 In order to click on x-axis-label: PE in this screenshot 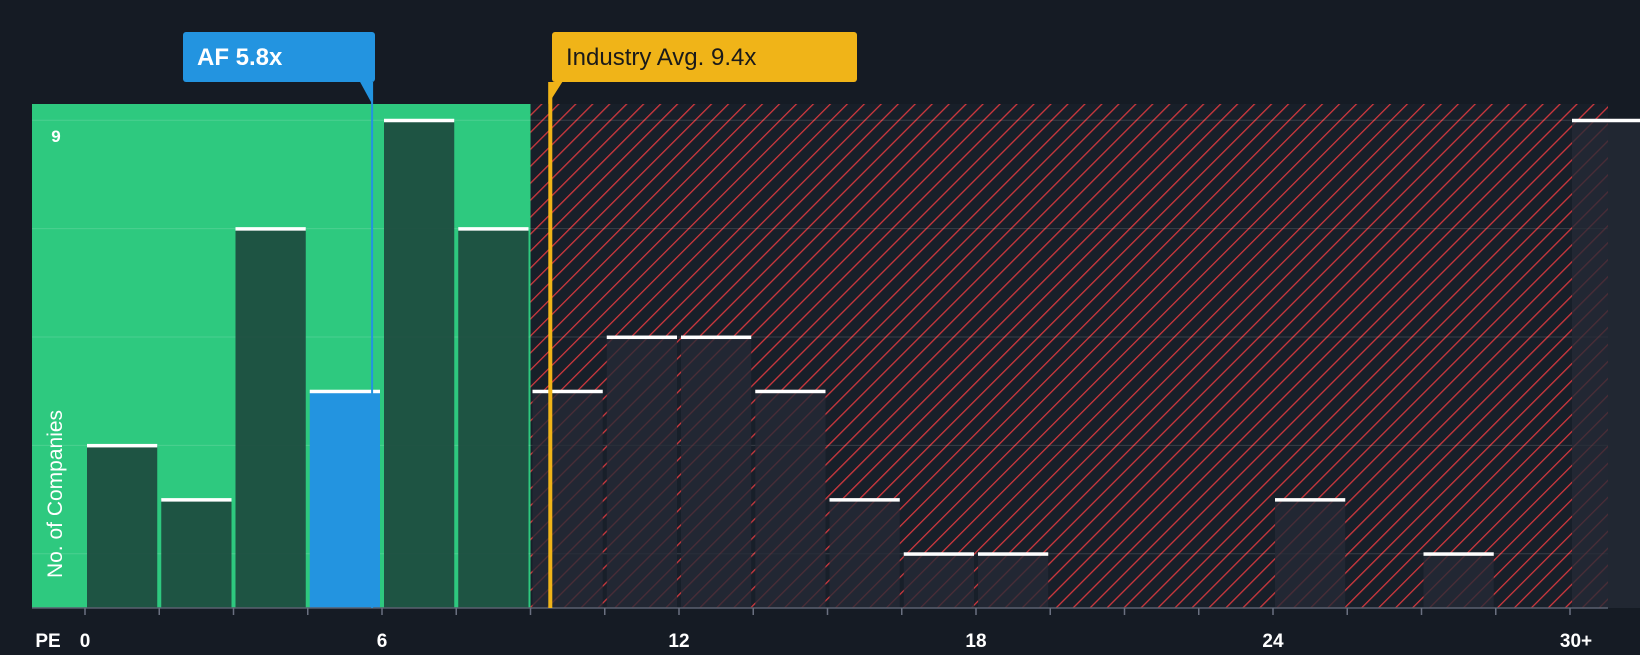, I will do `click(47, 640)`.